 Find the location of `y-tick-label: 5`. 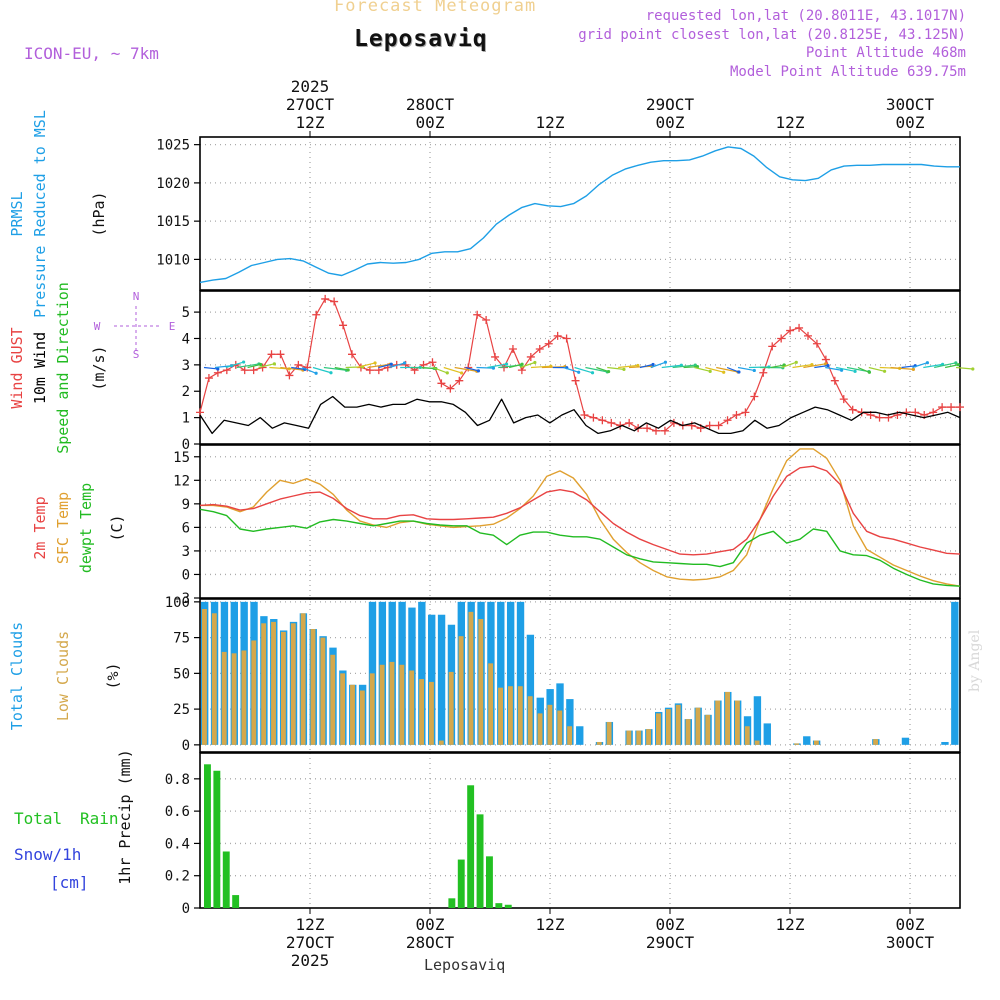

y-tick-label: 5 is located at coordinates (186, 313).